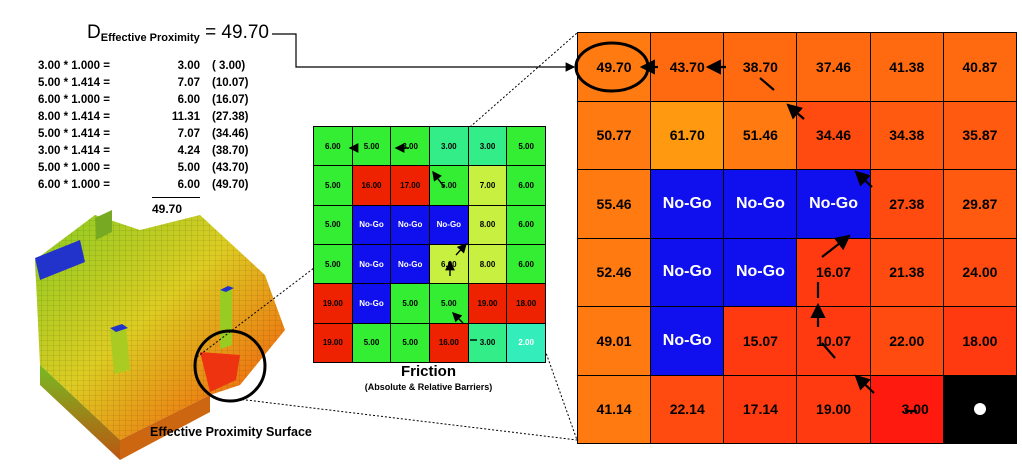 This screenshot has height=467, width=1022. Describe the element at coordinates (687, 409) in the screenshot. I see `proximity-cell: 22.14` at that location.